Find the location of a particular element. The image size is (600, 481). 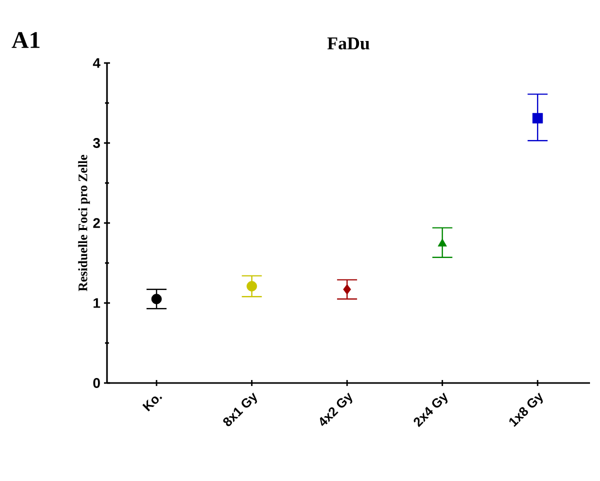

y-tick-label: 1 is located at coordinates (97, 303).